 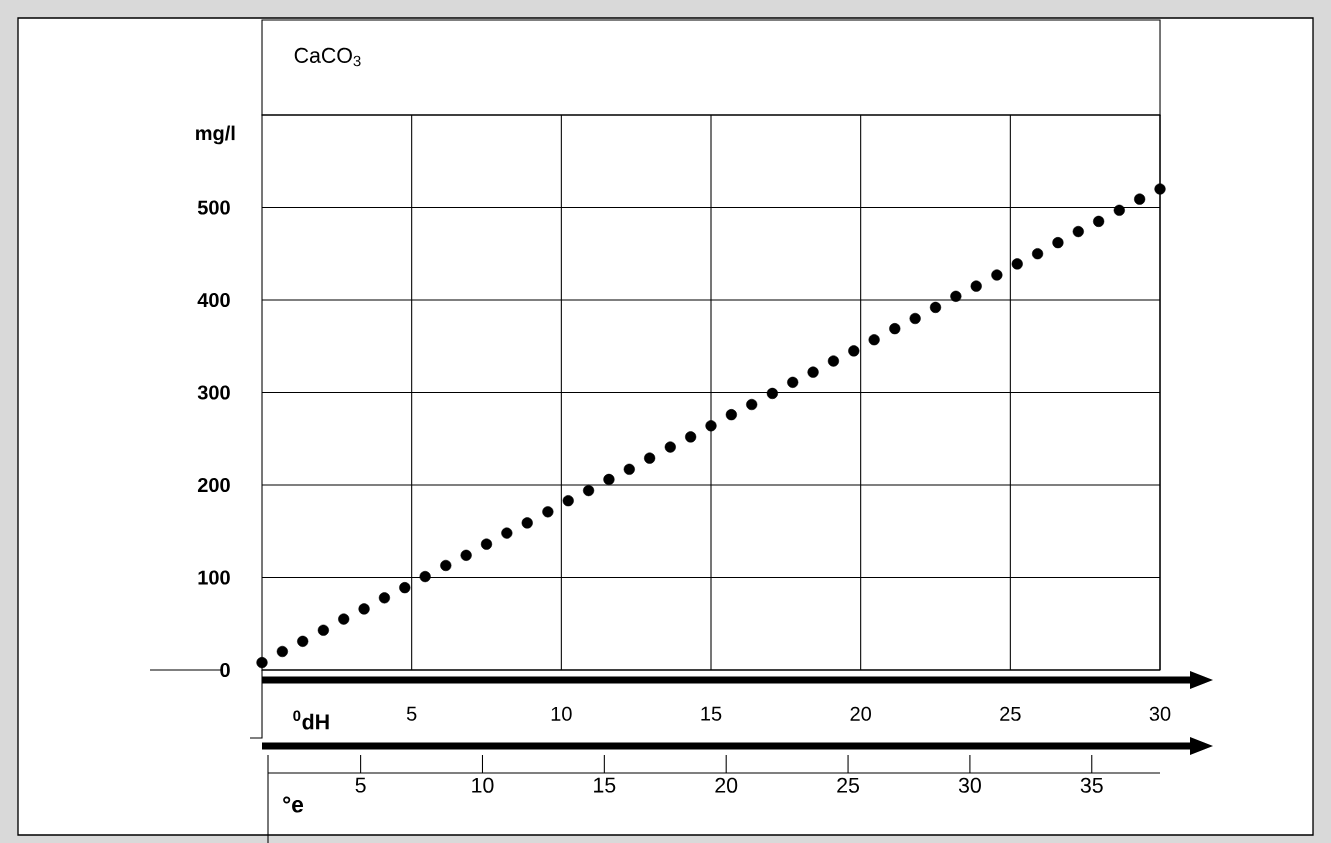 I want to click on x-tick-label: 5, so click(x=411, y=713).